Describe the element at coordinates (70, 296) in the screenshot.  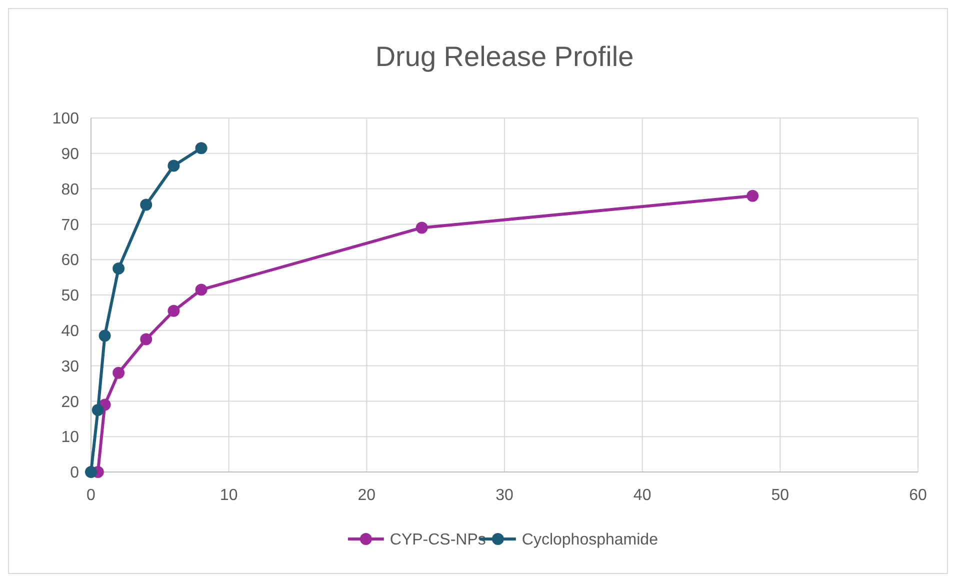
I see `y-tick-label: 50` at that location.